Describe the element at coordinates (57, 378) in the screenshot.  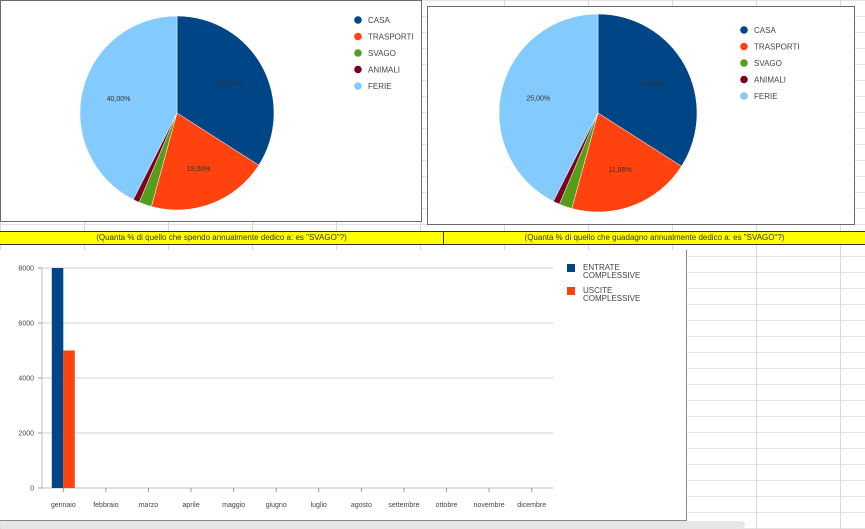
I see `bar-entrate-gennaio` at that location.